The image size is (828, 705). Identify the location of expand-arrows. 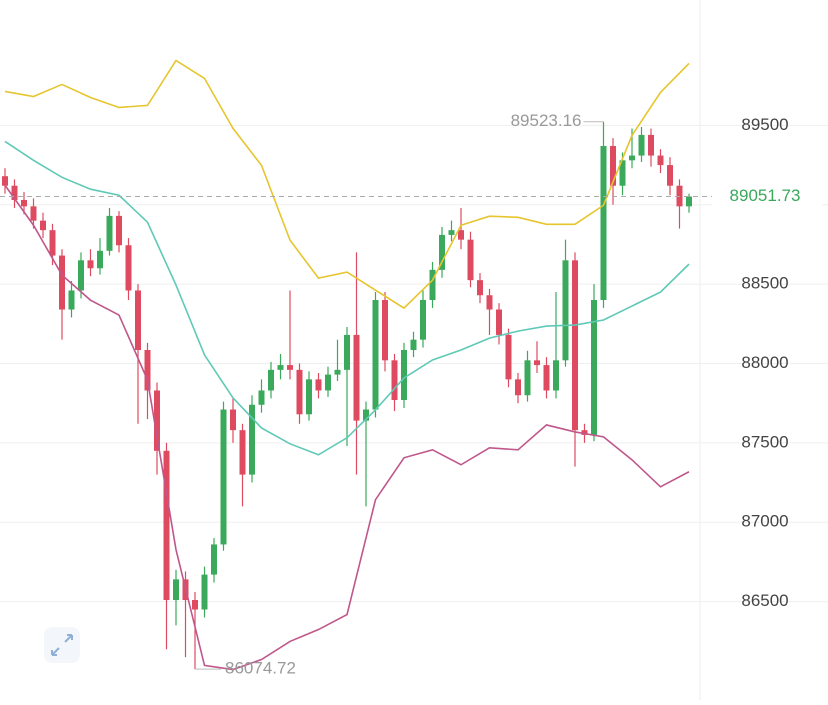
(62, 645).